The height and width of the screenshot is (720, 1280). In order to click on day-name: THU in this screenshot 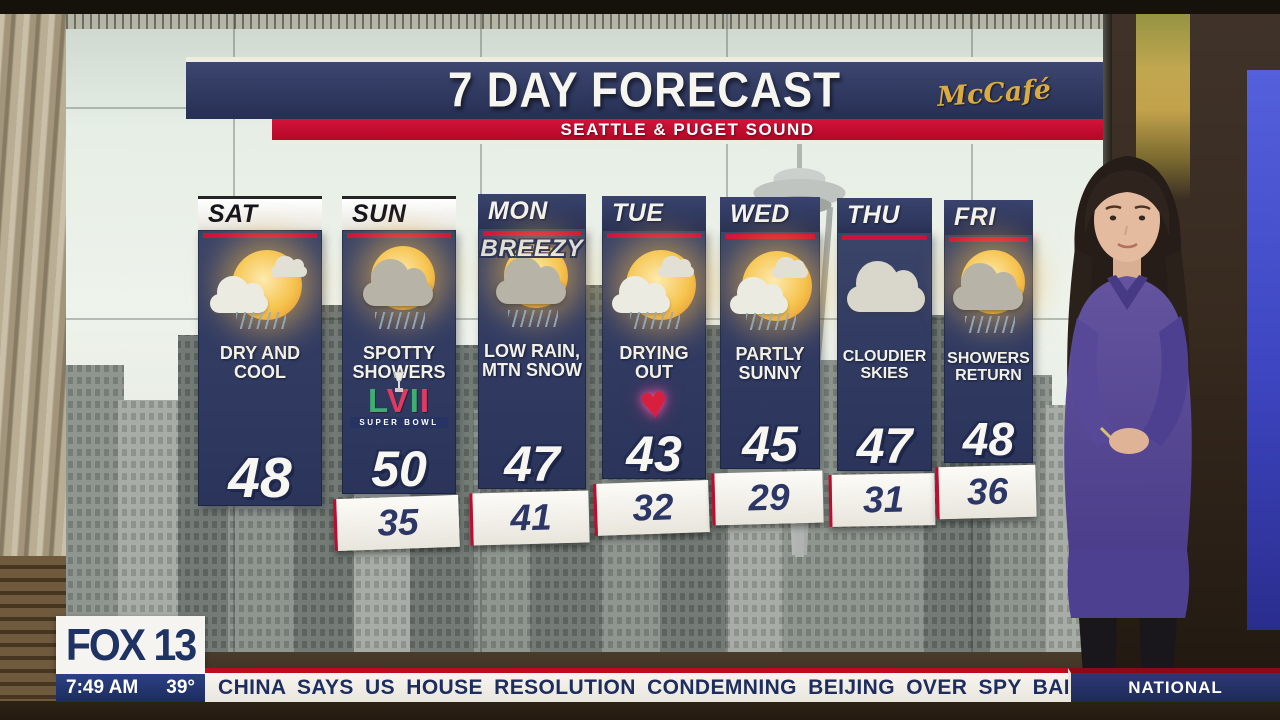, I will do `click(873, 214)`.